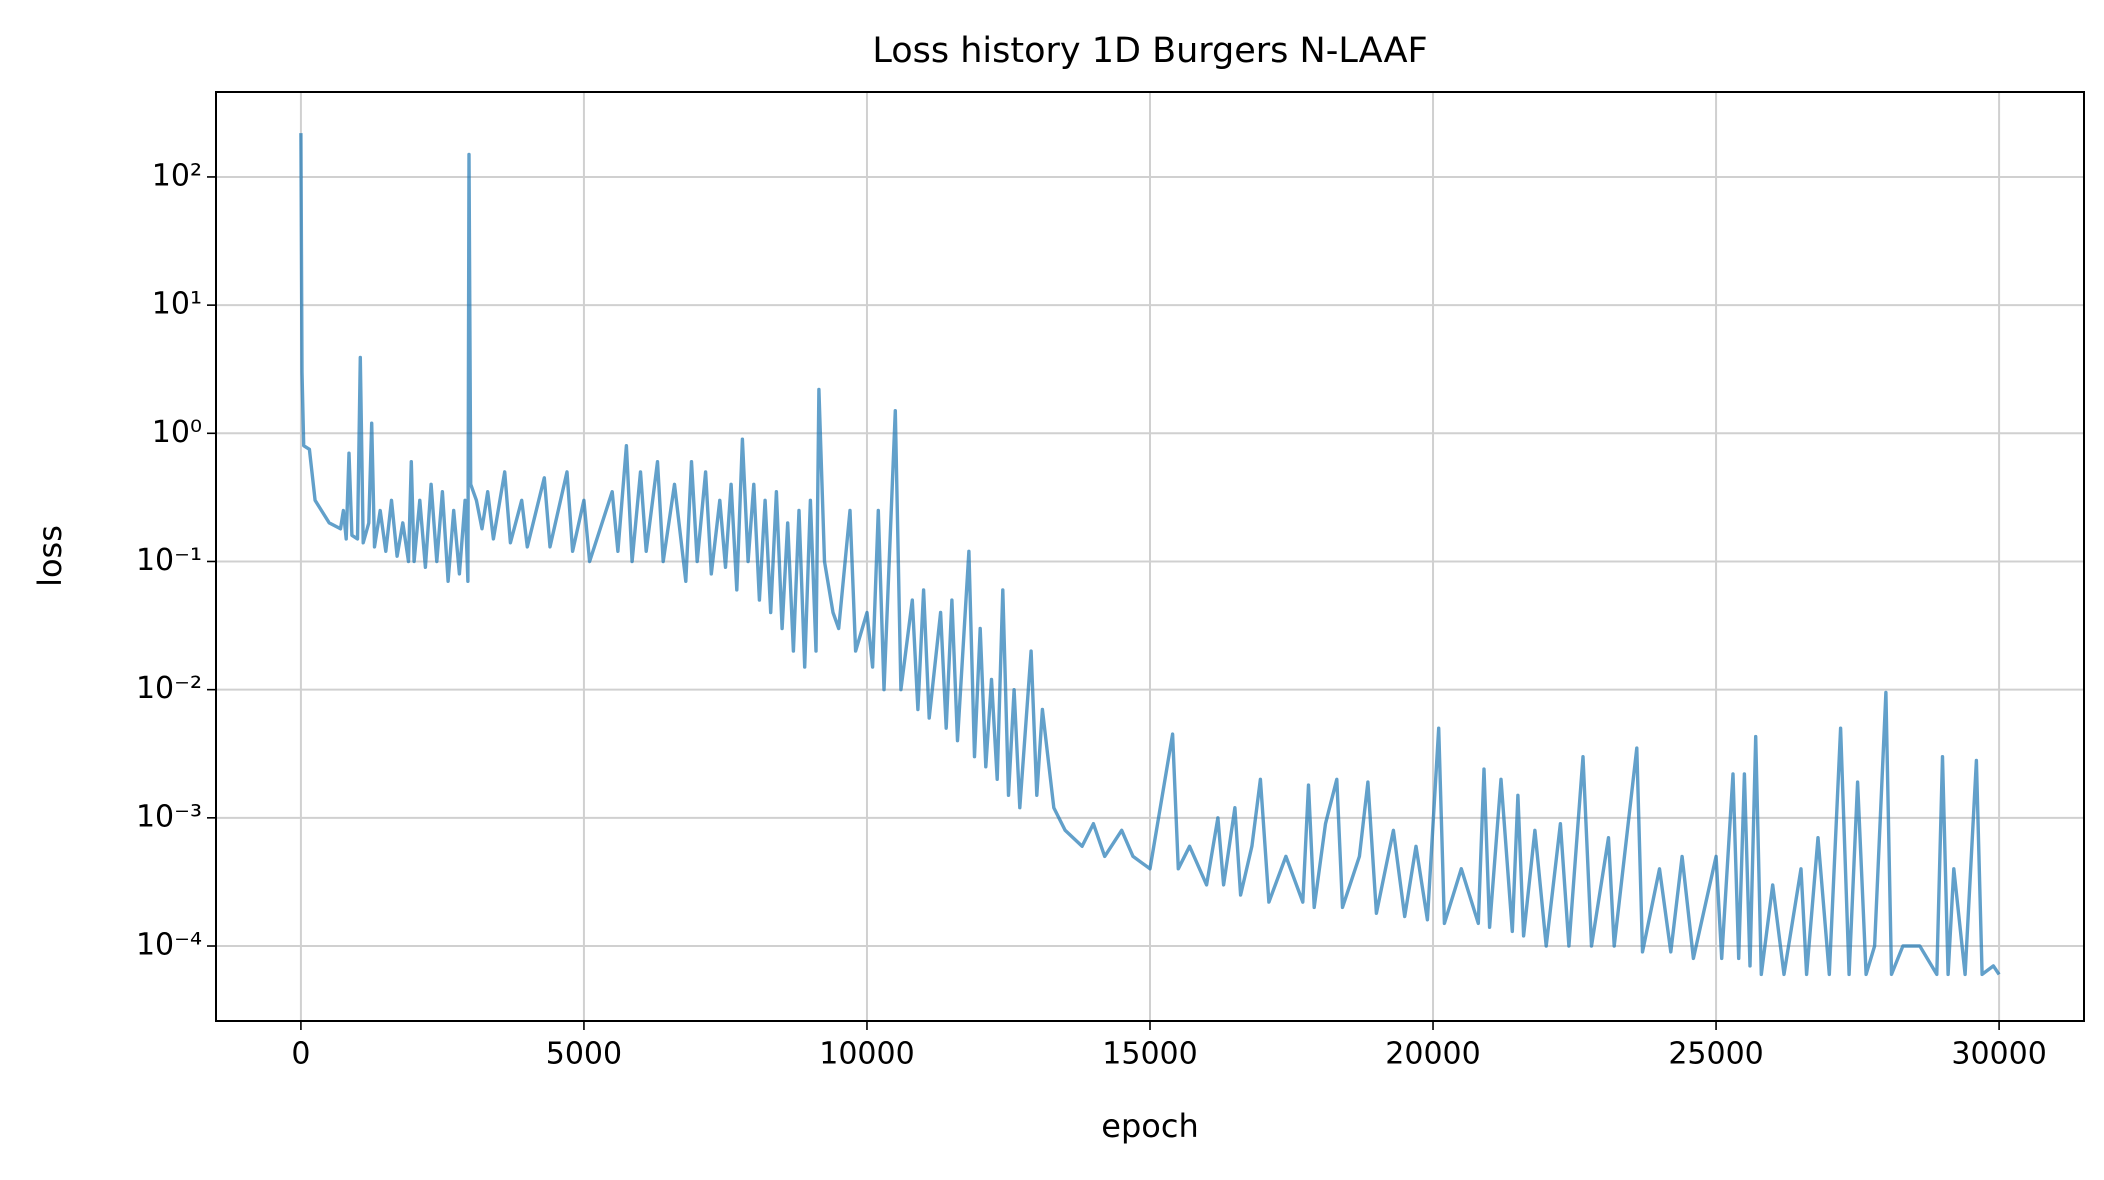 This screenshot has width=2104, height=1180. What do you see at coordinates (1149, 51) in the screenshot?
I see `chart-title: Loss history 1D Burgers N-LAAF` at bounding box center [1149, 51].